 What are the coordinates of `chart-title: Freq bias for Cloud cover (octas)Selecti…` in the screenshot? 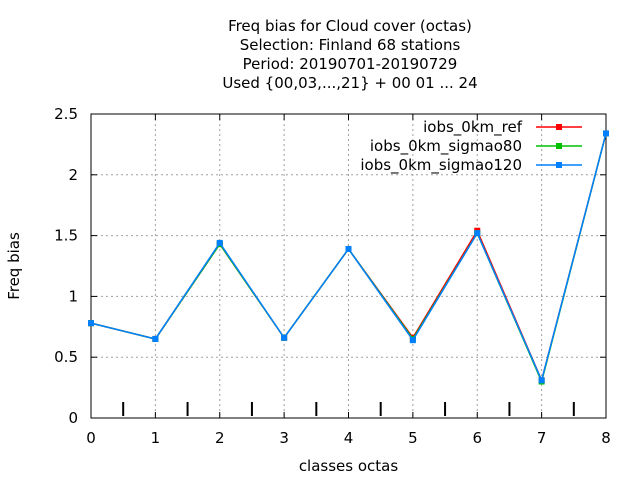 It's located at (349, 54).